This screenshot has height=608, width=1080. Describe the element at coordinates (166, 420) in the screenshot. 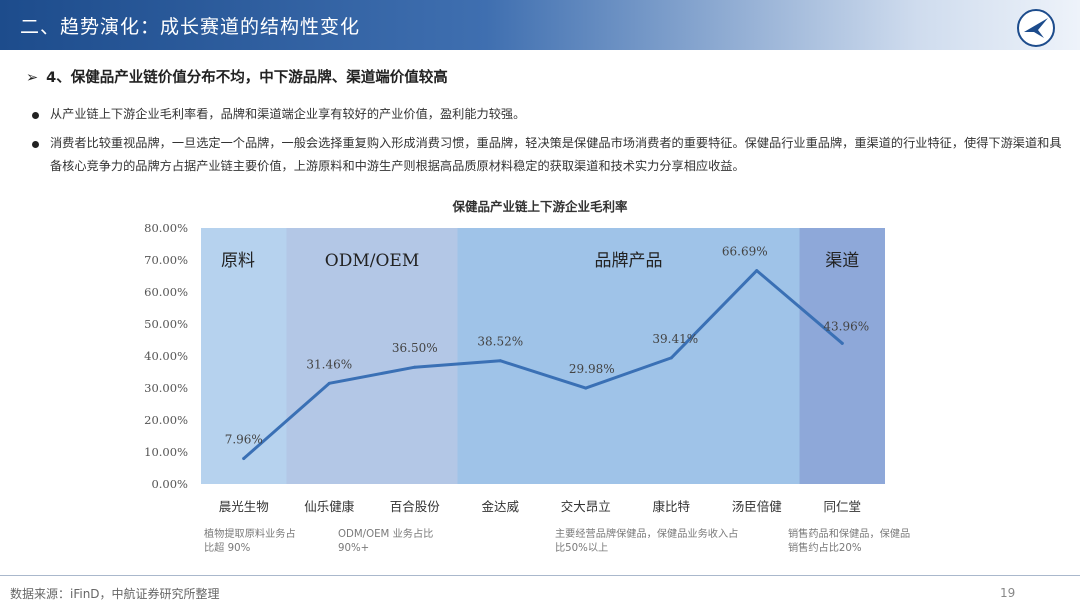

I see `y-tick-label: 20.00%` at that location.